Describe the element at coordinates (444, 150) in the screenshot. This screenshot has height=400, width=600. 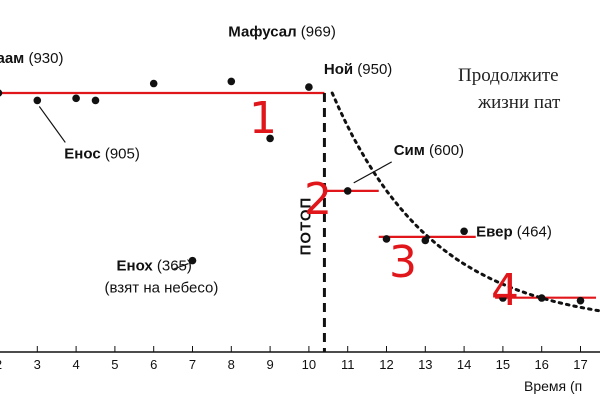
I see `data-label-value: (600)` at that location.